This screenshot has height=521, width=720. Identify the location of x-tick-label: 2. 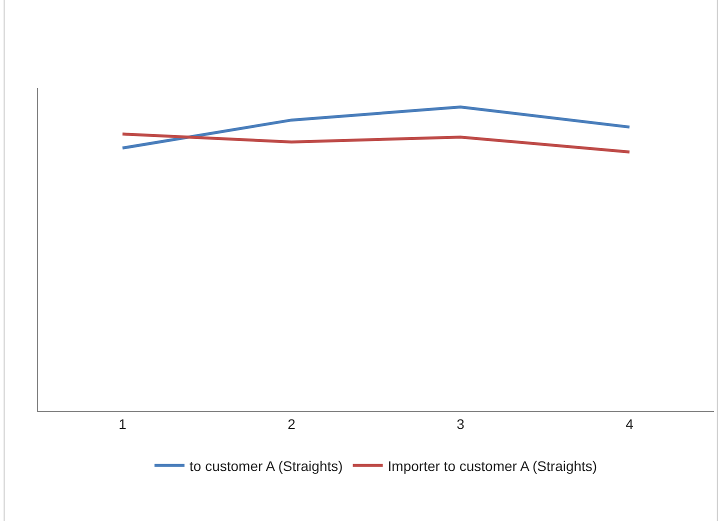
(292, 424).